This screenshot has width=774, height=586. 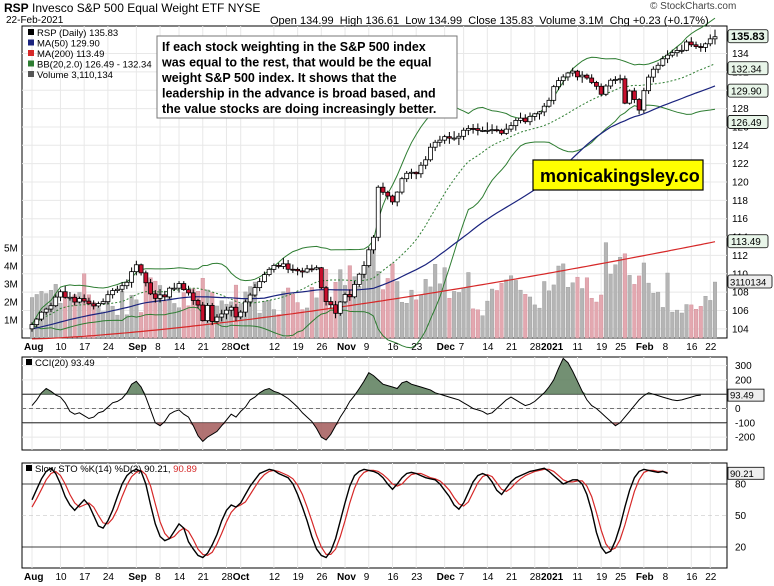 What do you see at coordinates (275, 347) in the screenshot?
I see `price-x-tick-label: 12` at bounding box center [275, 347].